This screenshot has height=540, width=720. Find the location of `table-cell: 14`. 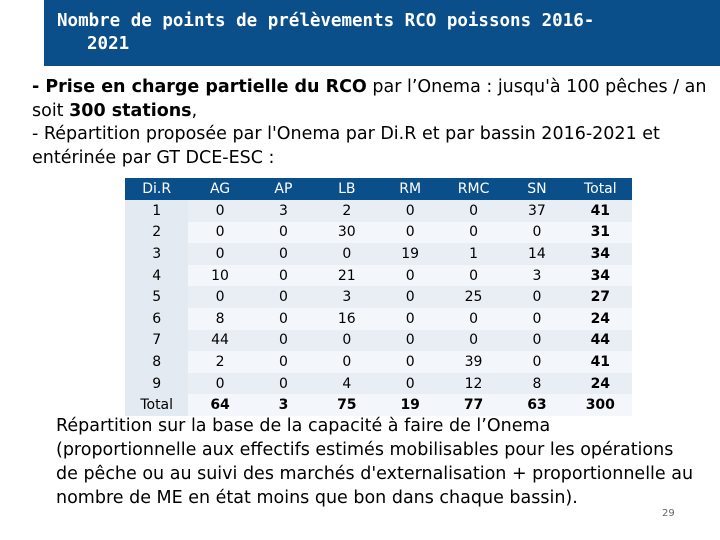

table-cell: 14 is located at coordinates (537, 254).